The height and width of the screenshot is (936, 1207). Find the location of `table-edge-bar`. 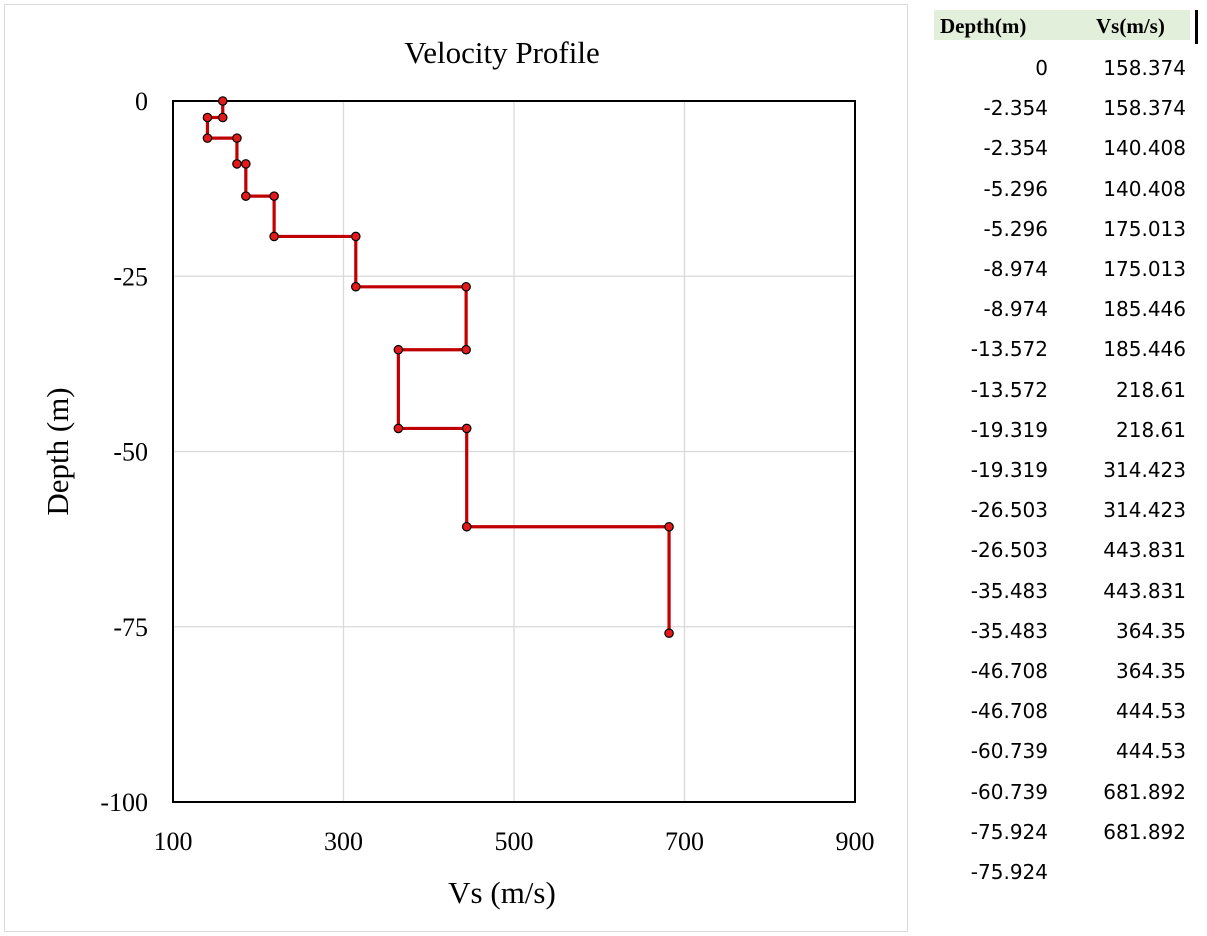

table-edge-bar is located at coordinates (1196, 27).